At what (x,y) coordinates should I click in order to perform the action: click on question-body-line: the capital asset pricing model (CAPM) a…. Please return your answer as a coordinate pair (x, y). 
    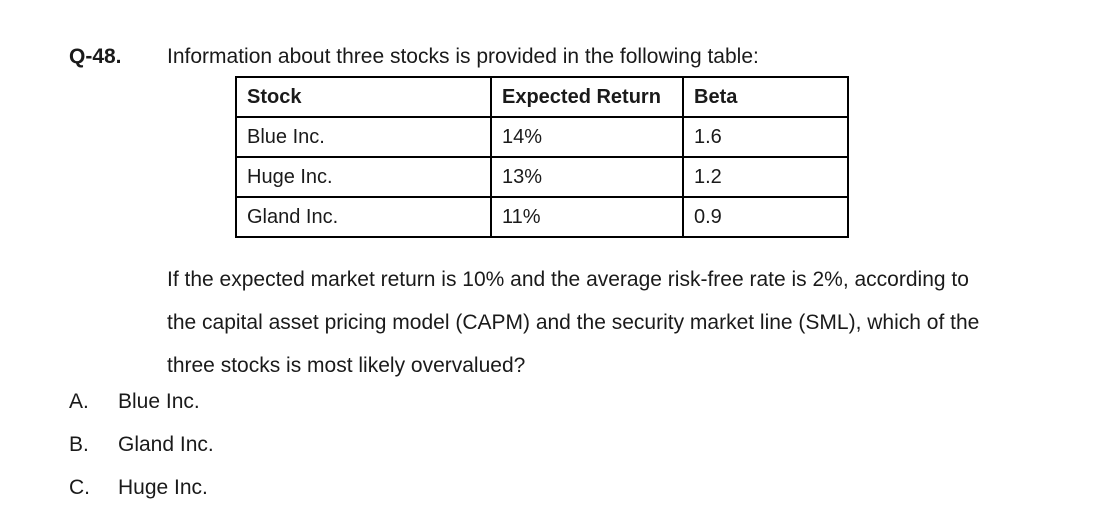
    Looking at the image, I should click on (573, 322).